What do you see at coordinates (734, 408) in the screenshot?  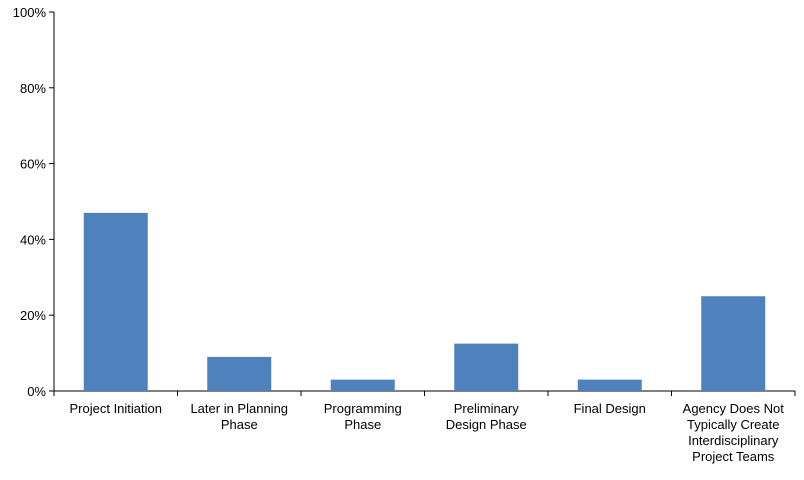 I see `x-category-label-line: Agency Does Not` at bounding box center [734, 408].